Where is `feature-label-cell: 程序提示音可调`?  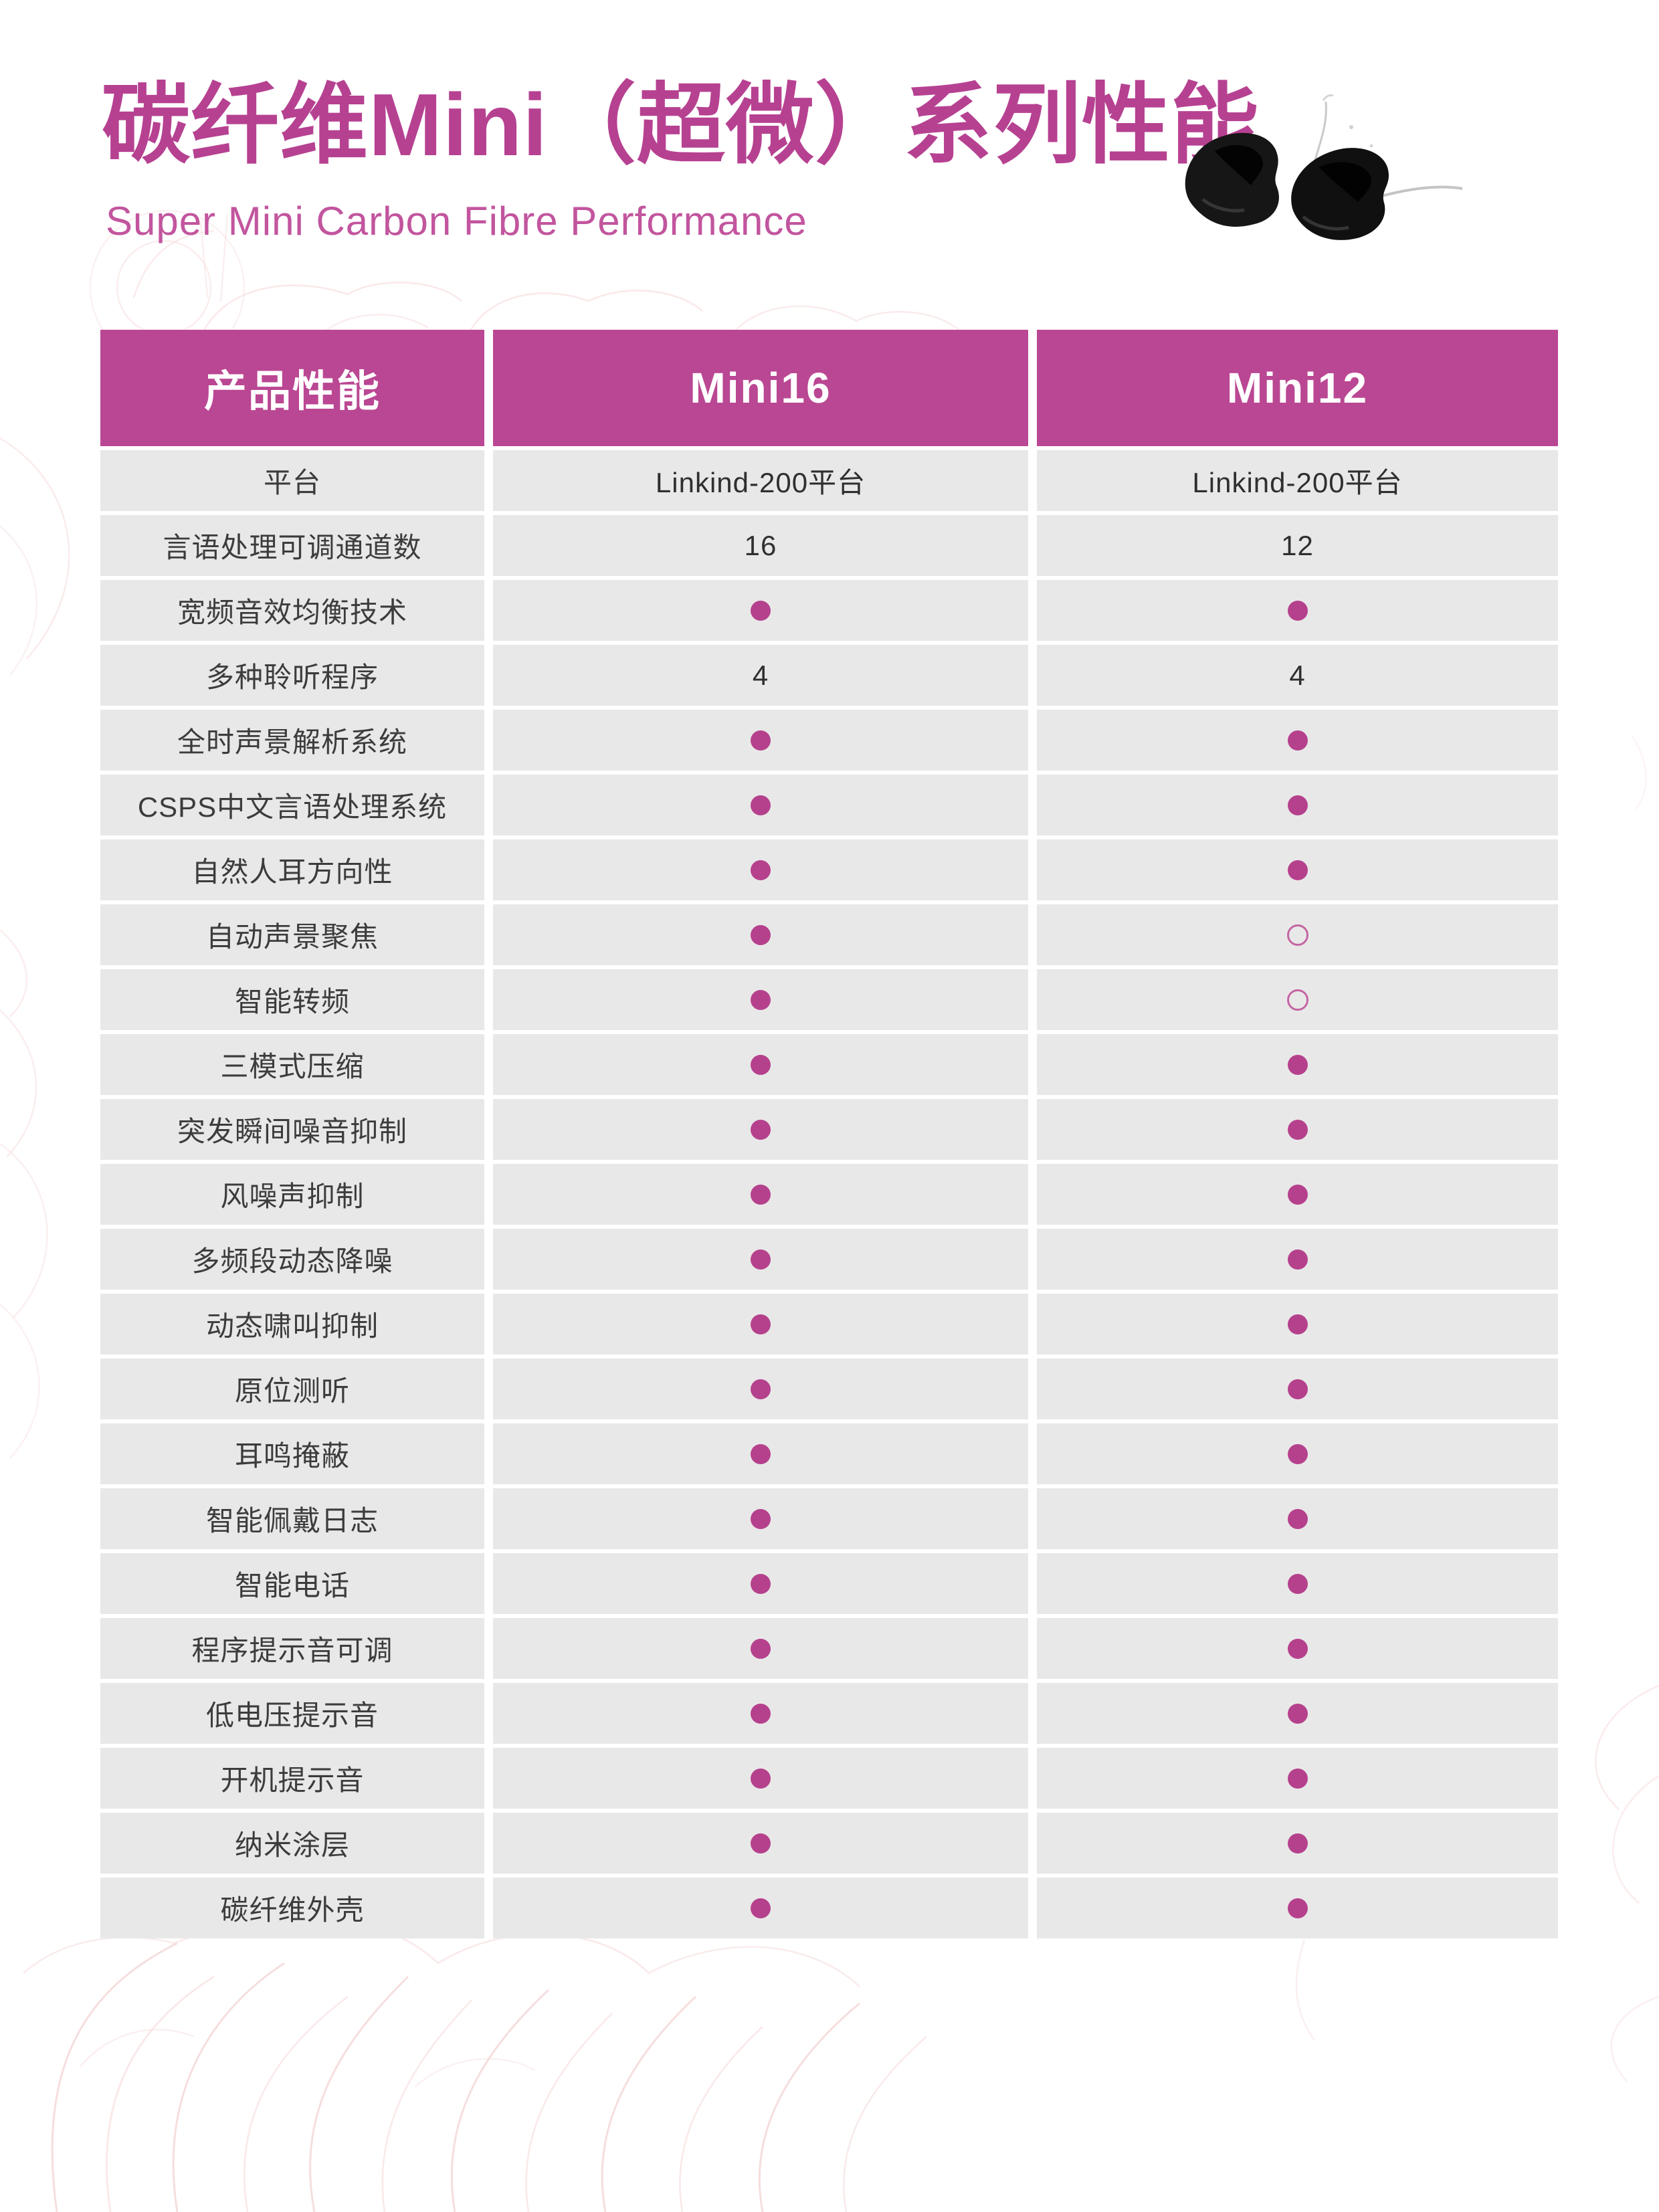 feature-label-cell: 程序提示音可调 is located at coordinates (292, 1648).